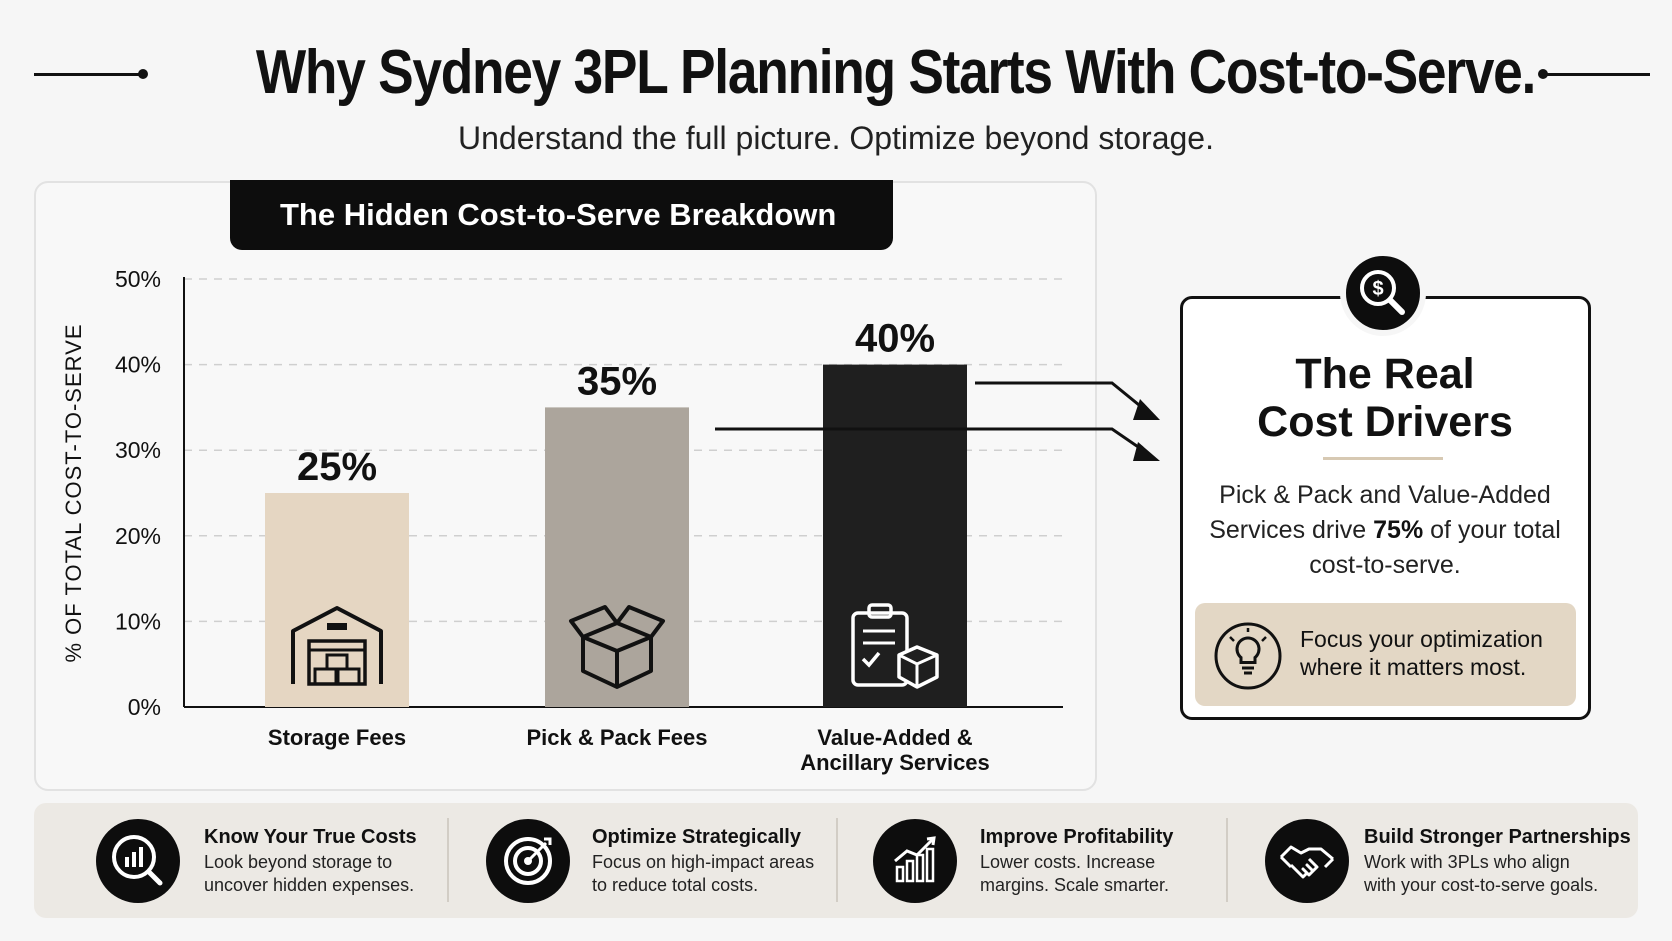 The width and height of the screenshot is (1672, 941). Describe the element at coordinates (895, 339) in the screenshot. I see `value-label: 40%` at that location.